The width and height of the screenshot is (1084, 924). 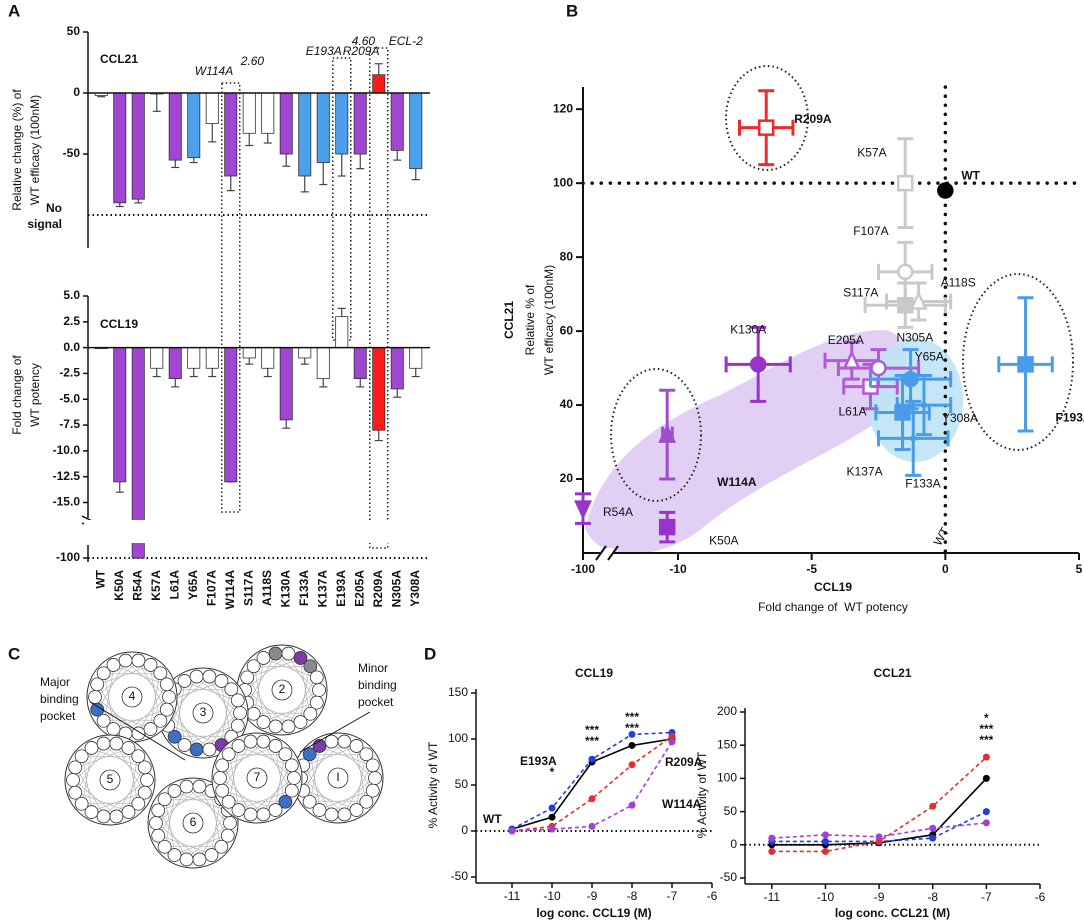 I want to click on point-label: R209A, so click(x=813, y=119).